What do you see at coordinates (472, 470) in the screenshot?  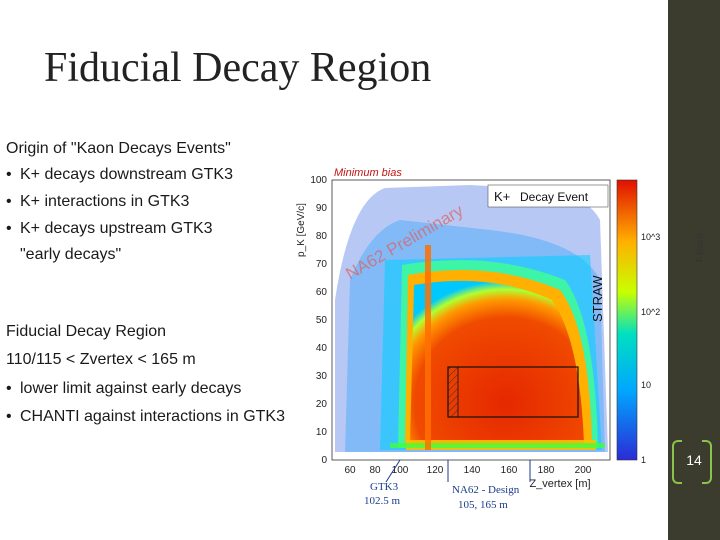 I see `x-tick-140: 140` at bounding box center [472, 470].